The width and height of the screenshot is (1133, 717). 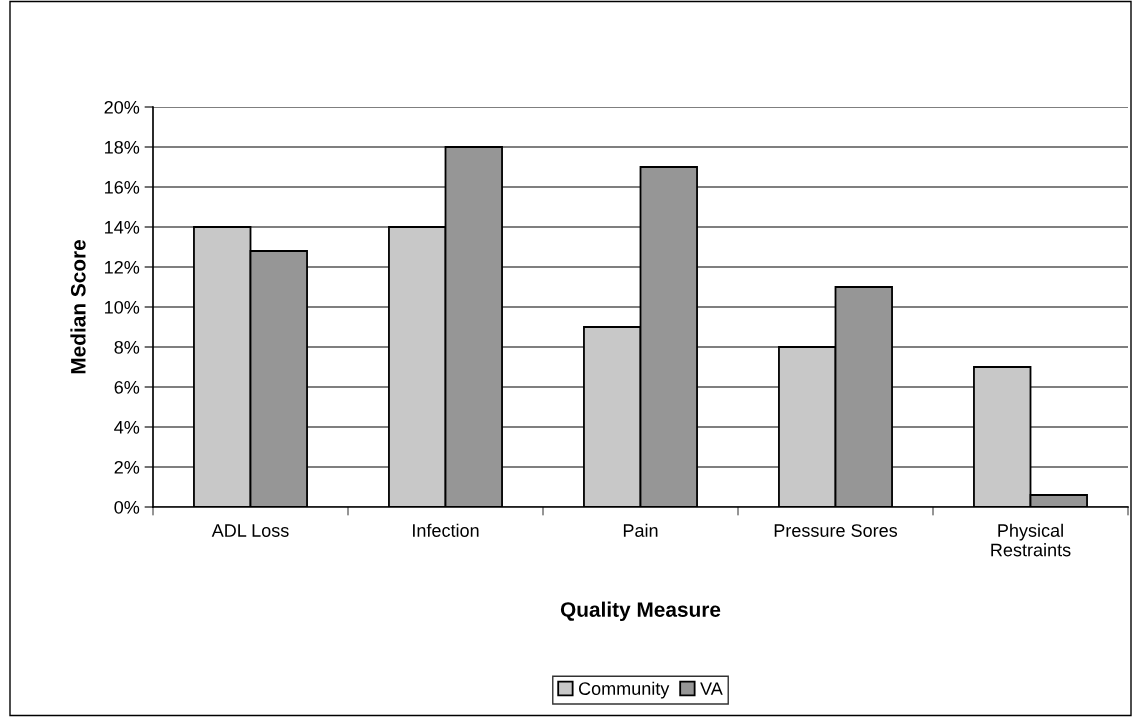 I want to click on y-tick-label: 6%, so click(x=127, y=387).